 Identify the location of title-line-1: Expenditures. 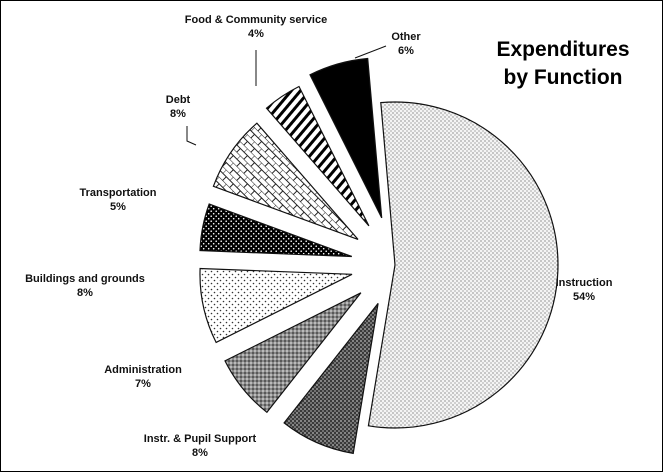
(562, 49).